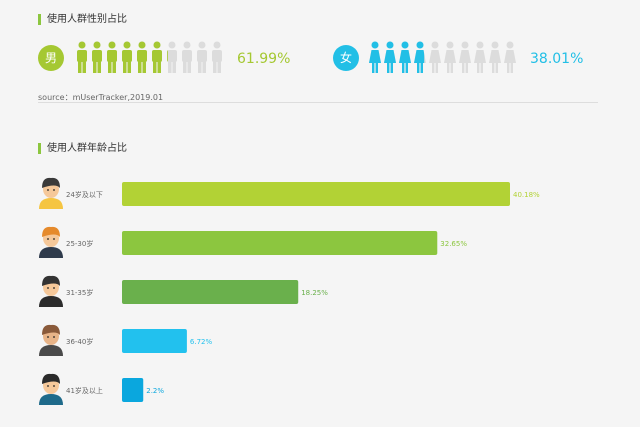 The image size is (640, 427). Describe the element at coordinates (264, 59) in the screenshot. I see `male-percent: 61.99%` at that location.